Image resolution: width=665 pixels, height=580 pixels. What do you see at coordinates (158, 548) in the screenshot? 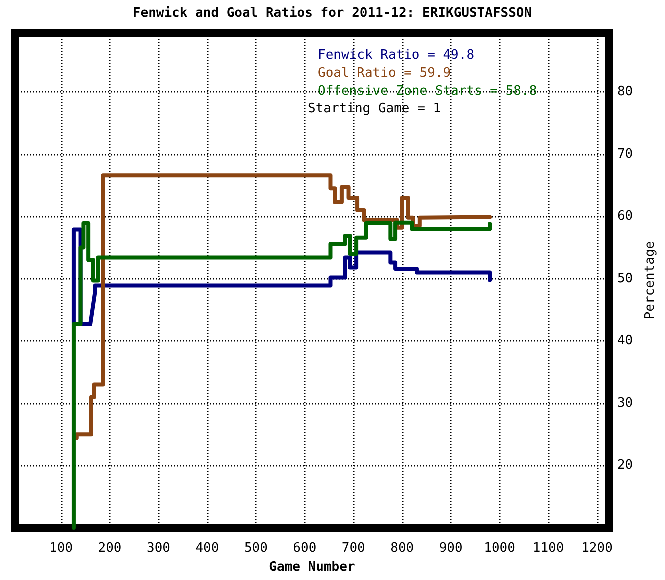
I see `x-tick-label: 300` at bounding box center [158, 548].